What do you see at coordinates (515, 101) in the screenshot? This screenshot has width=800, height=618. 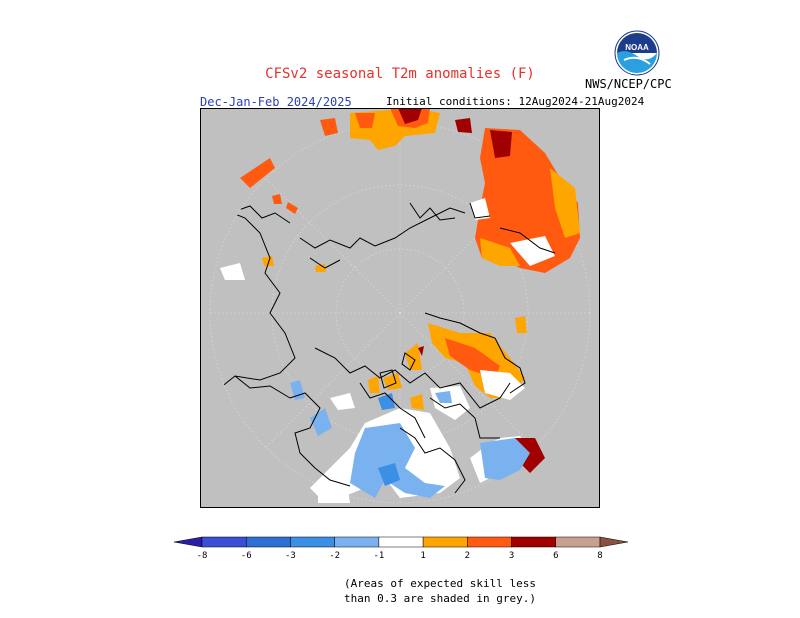 I see `initial-conditions-label: Initial conditions: 12Aug2024-21Aug2024` at bounding box center [515, 101].